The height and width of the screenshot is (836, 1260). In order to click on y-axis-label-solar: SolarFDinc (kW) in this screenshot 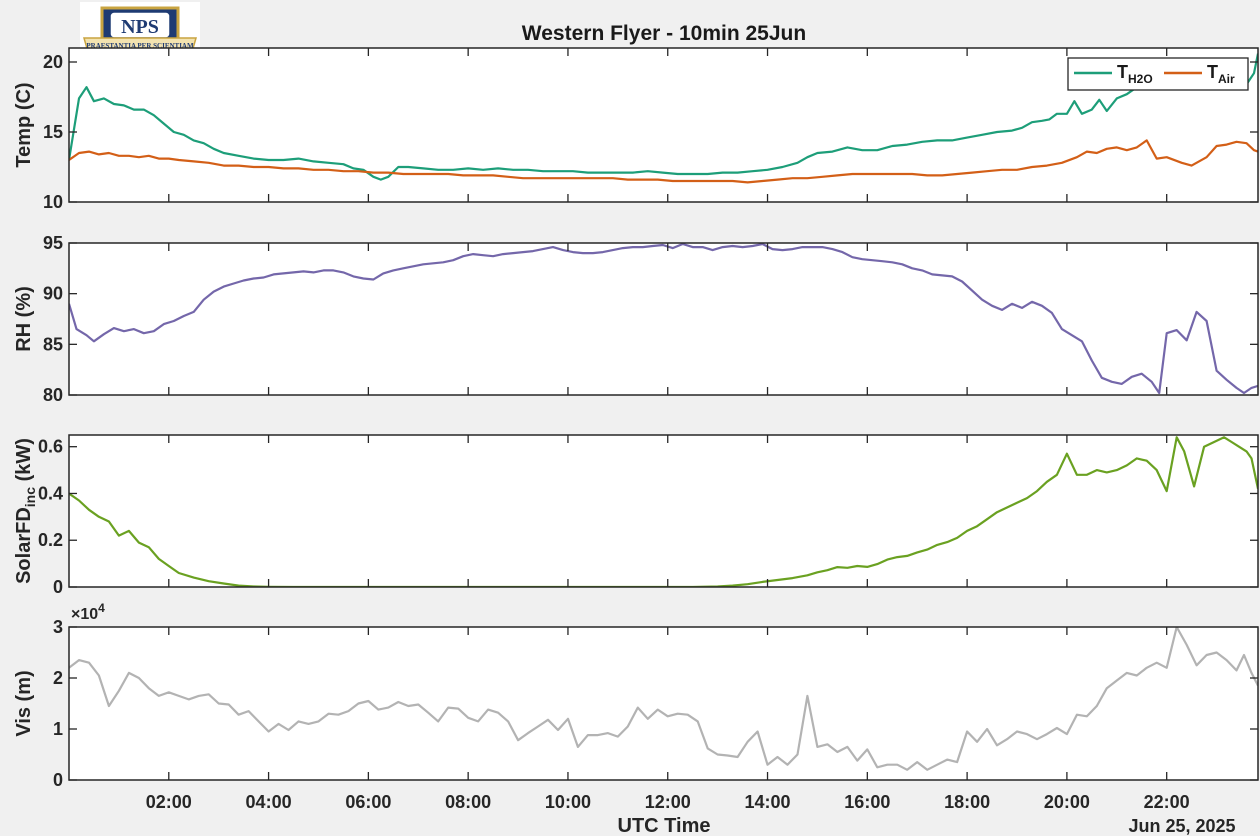, I will do `click(25, 511)`.